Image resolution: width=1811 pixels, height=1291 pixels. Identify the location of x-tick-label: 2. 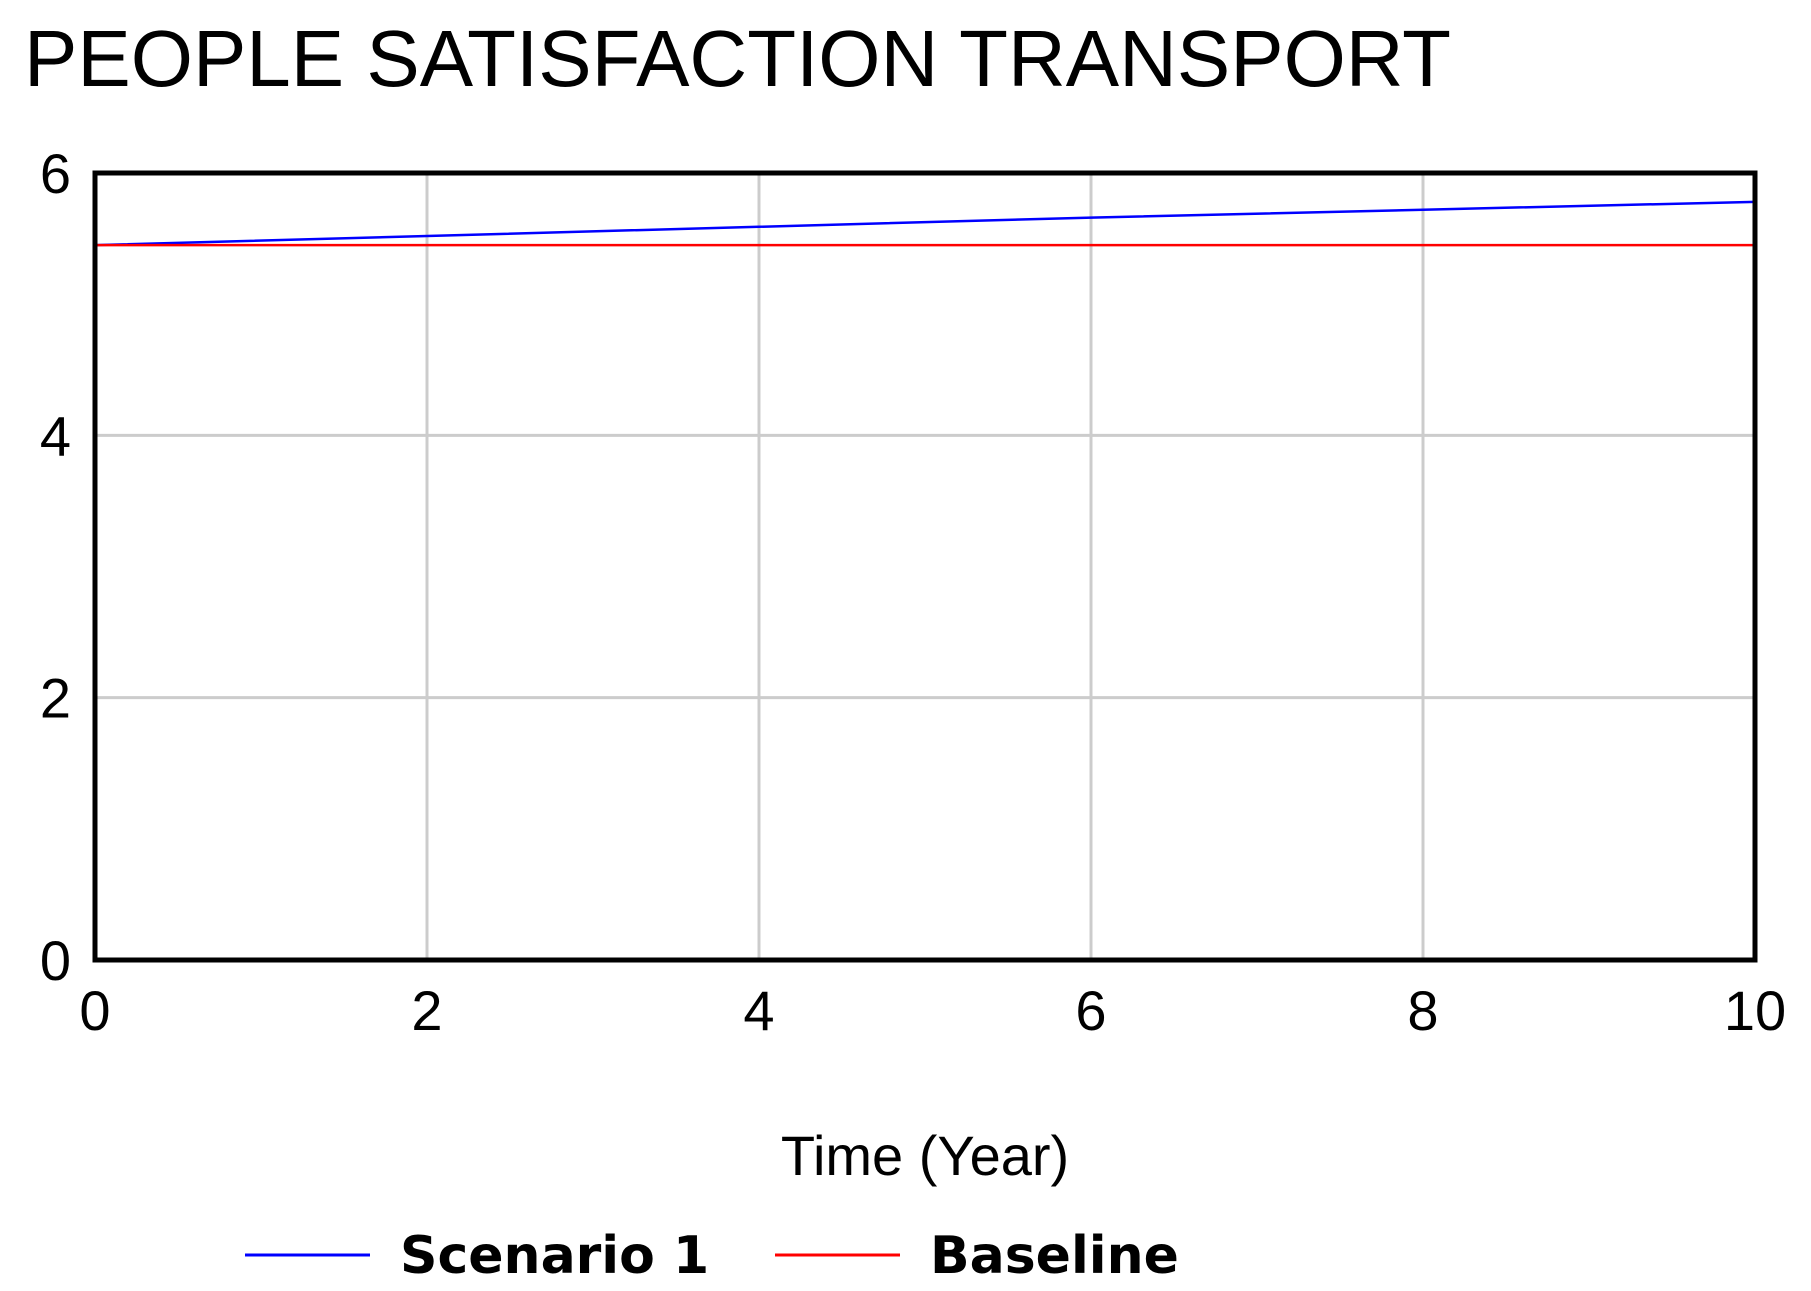
(426, 1010).